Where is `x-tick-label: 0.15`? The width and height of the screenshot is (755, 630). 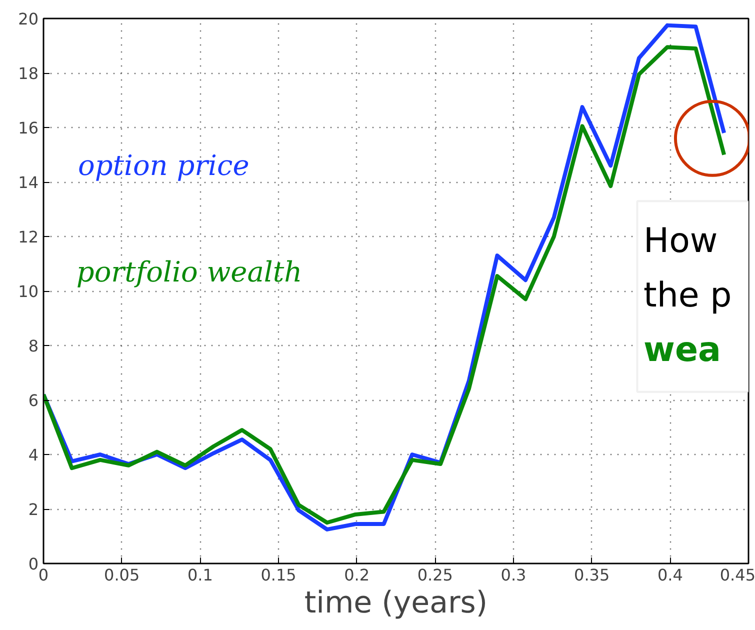 x-tick-label: 0.15 is located at coordinates (278, 575).